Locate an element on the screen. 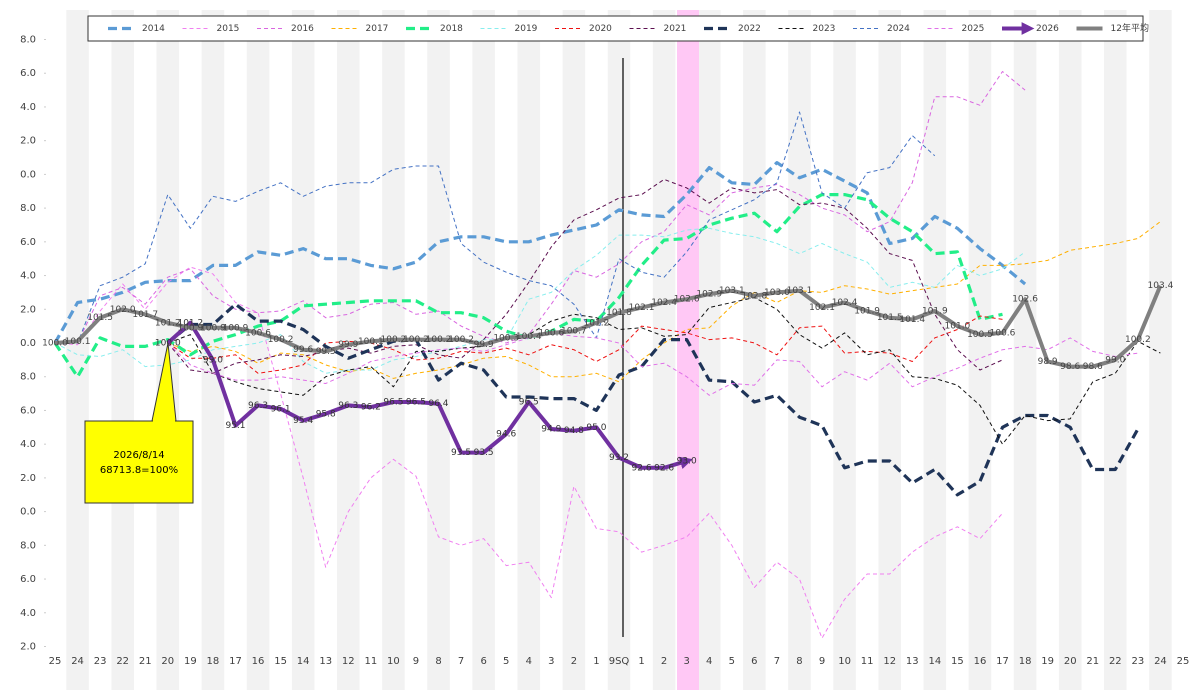  data-label: 101.0 is located at coordinates (958, 327).